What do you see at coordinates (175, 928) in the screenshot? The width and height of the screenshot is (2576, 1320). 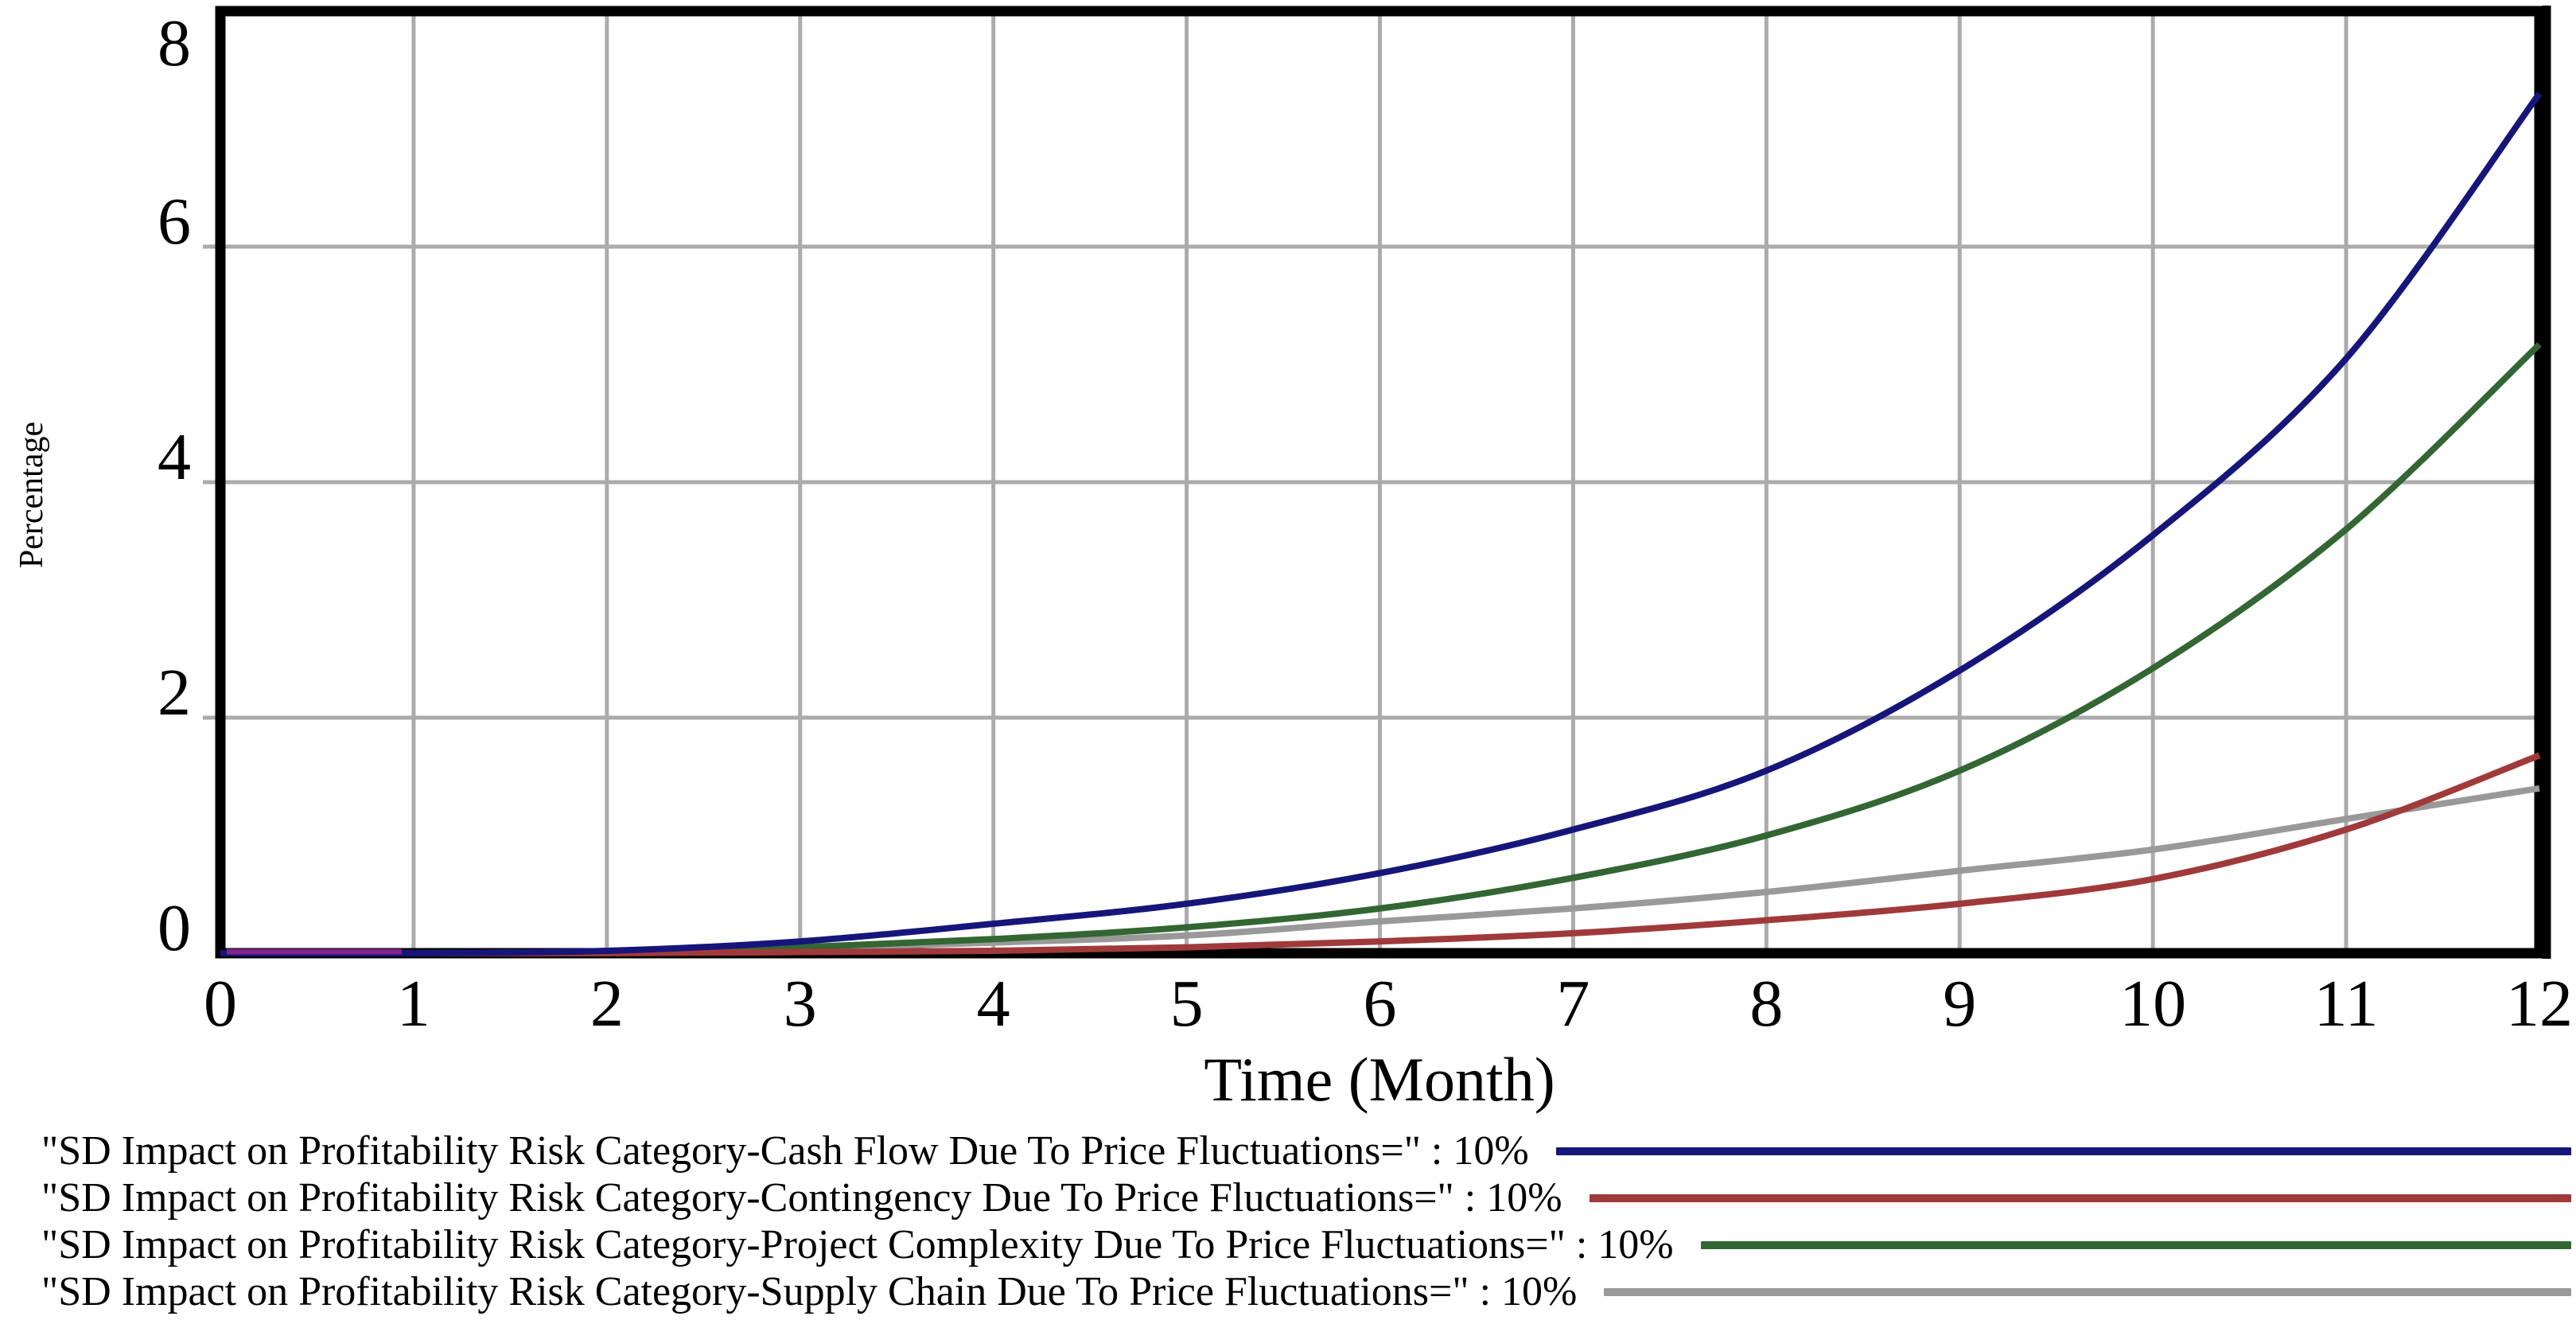 I see `y-tick-label-0: 0` at bounding box center [175, 928].